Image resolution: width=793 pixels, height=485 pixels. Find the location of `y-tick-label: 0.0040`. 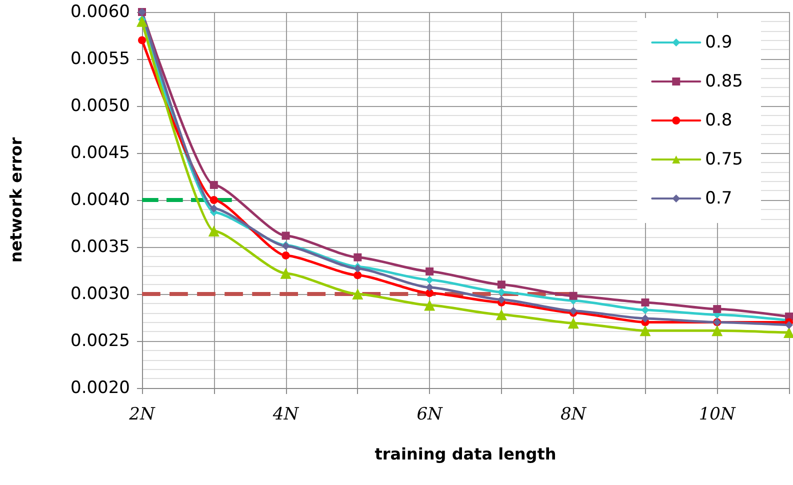

y-tick-label: 0.0040 is located at coordinates (100, 200).